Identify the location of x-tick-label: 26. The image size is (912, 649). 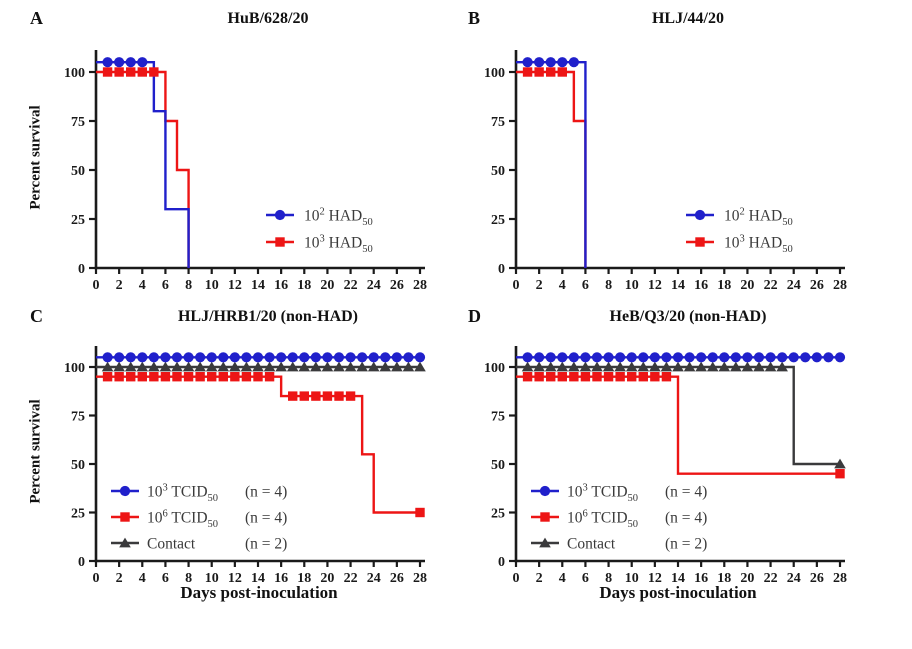
(817, 578).